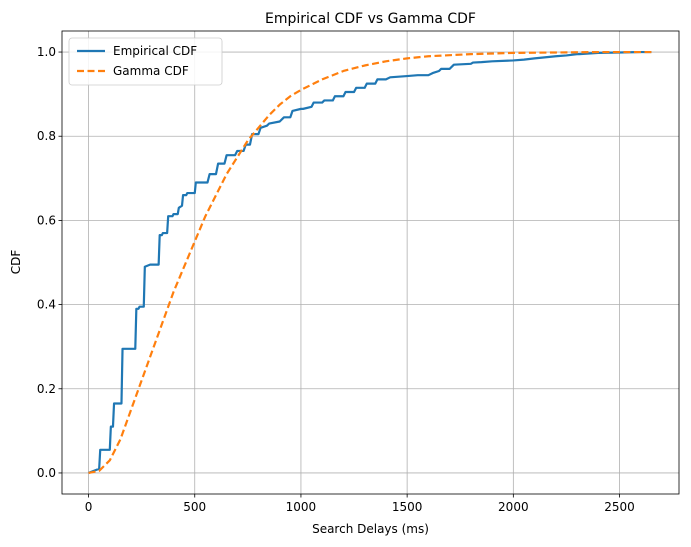  Describe the element at coordinates (301, 507) in the screenshot. I see `x-tick-label: 1000` at that location.